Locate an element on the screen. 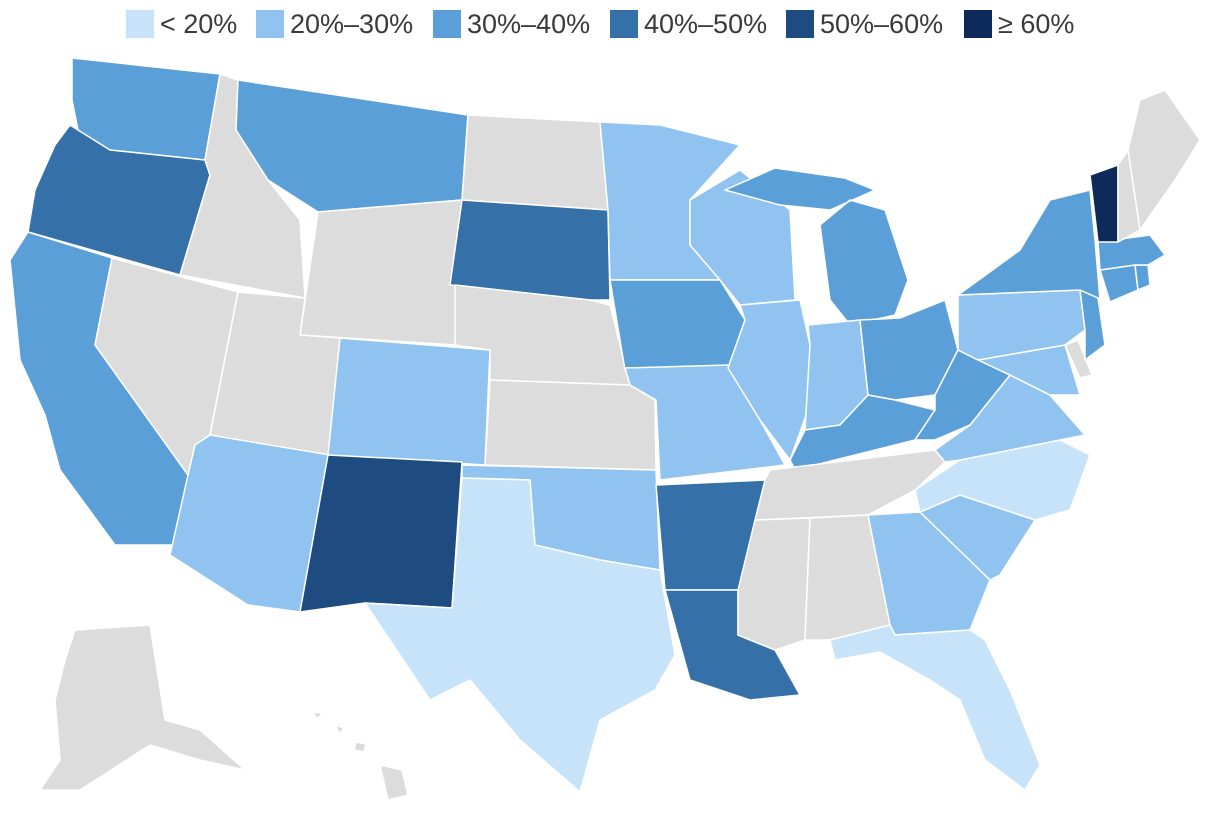 The width and height of the screenshot is (1220, 814). legend-item-30-40: 30%–40% is located at coordinates (511, 24).